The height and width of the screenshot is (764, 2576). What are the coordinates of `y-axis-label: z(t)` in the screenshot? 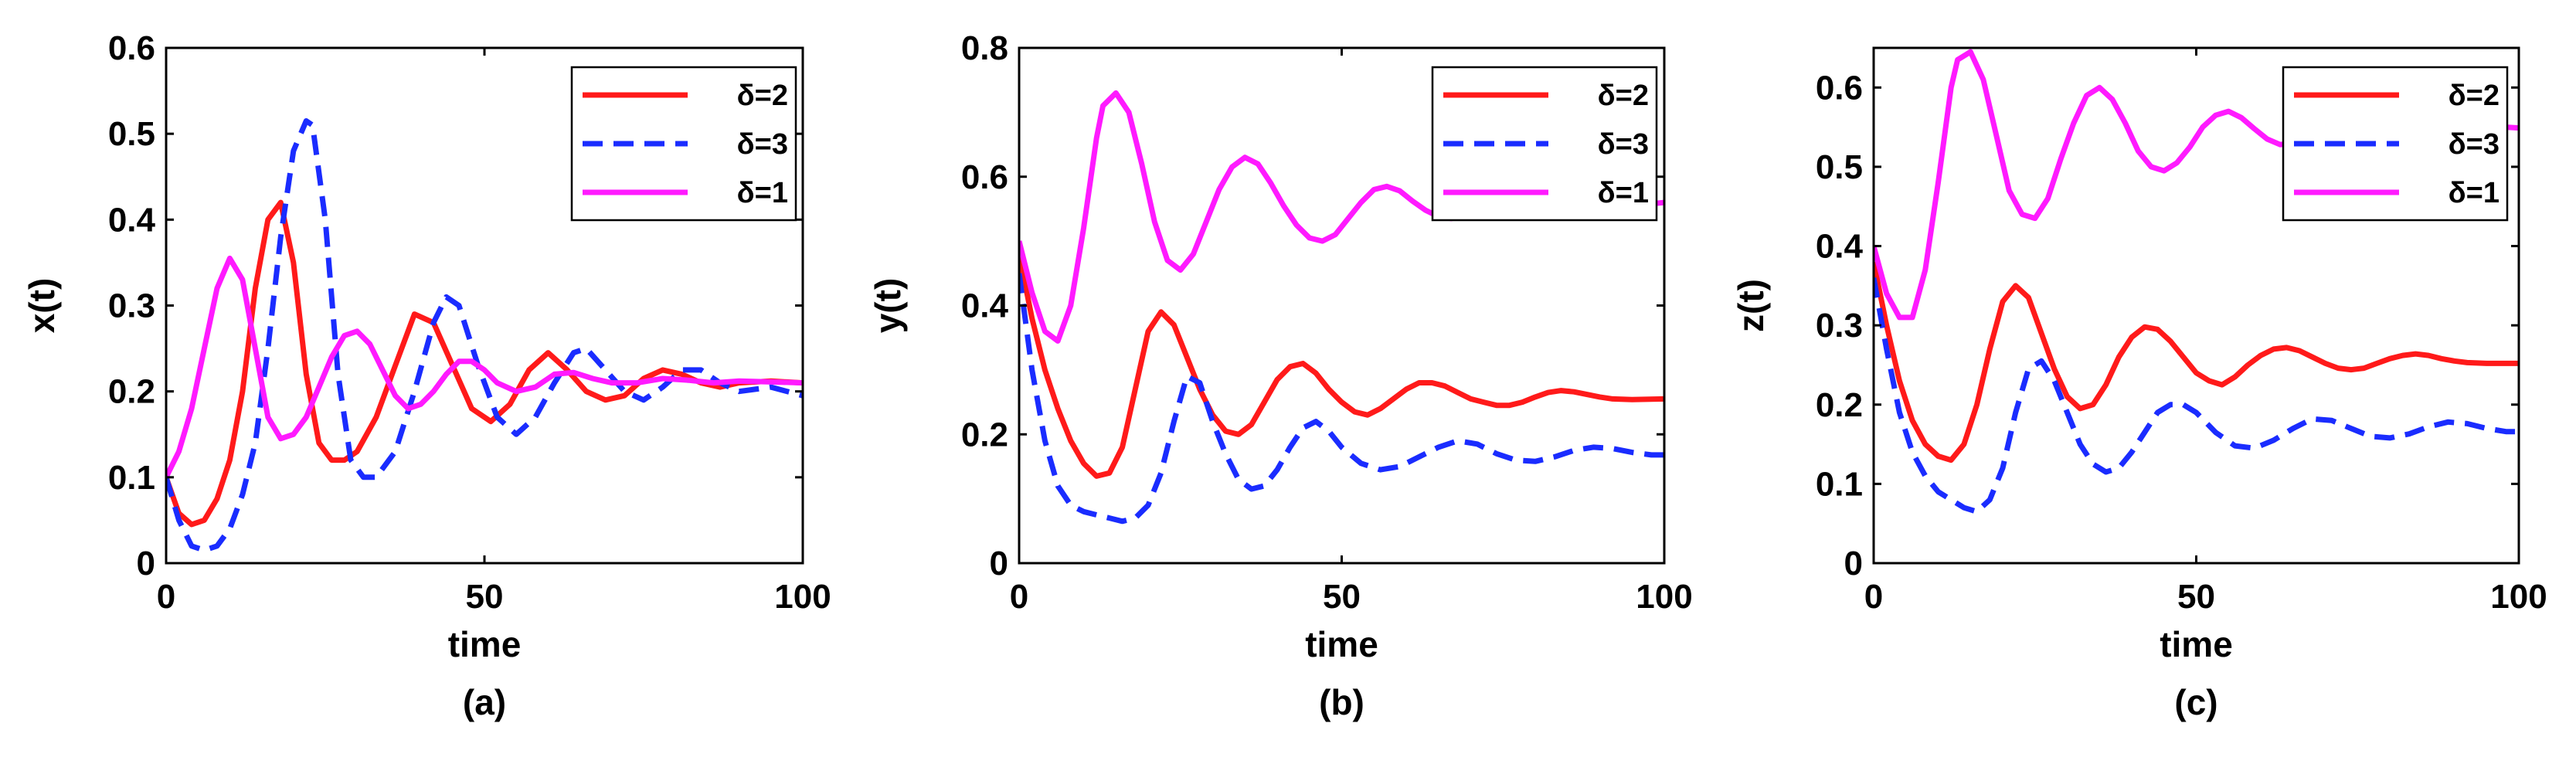 It's located at (1751, 305).